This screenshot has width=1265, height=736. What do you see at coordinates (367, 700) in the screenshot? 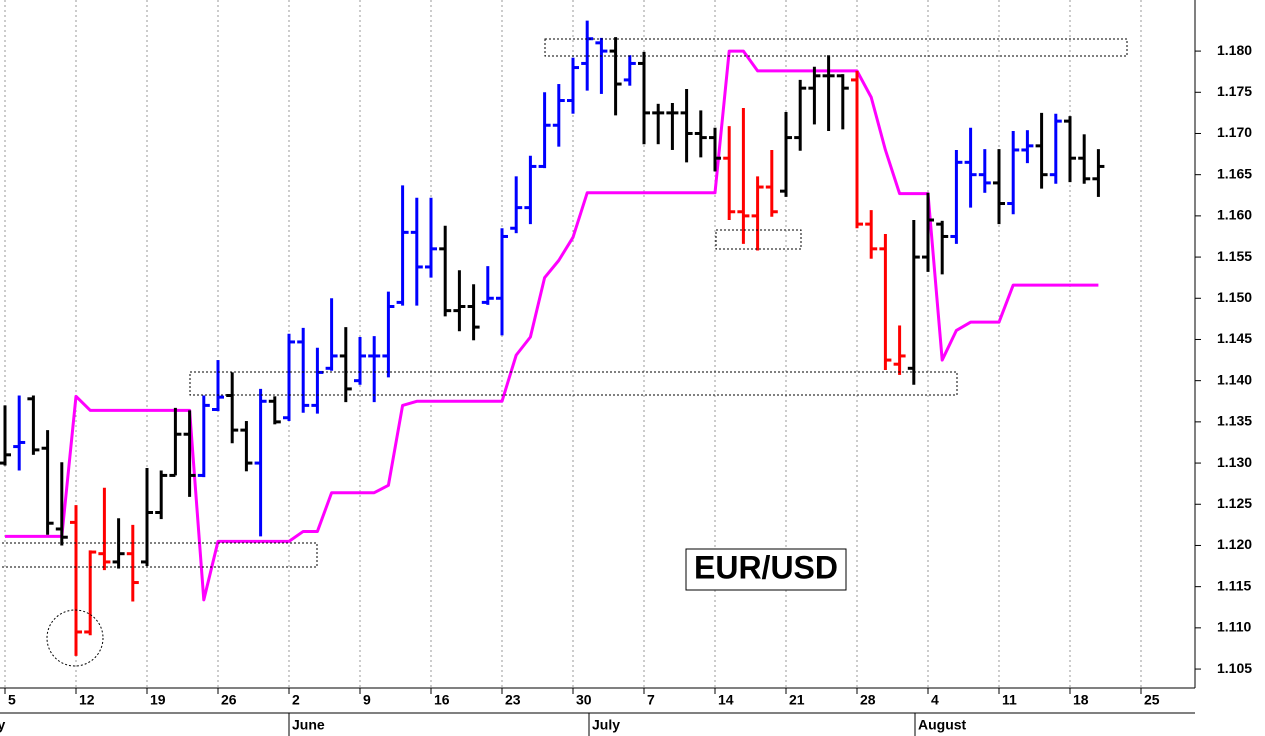
I see `x-tick-label: 9` at bounding box center [367, 700].